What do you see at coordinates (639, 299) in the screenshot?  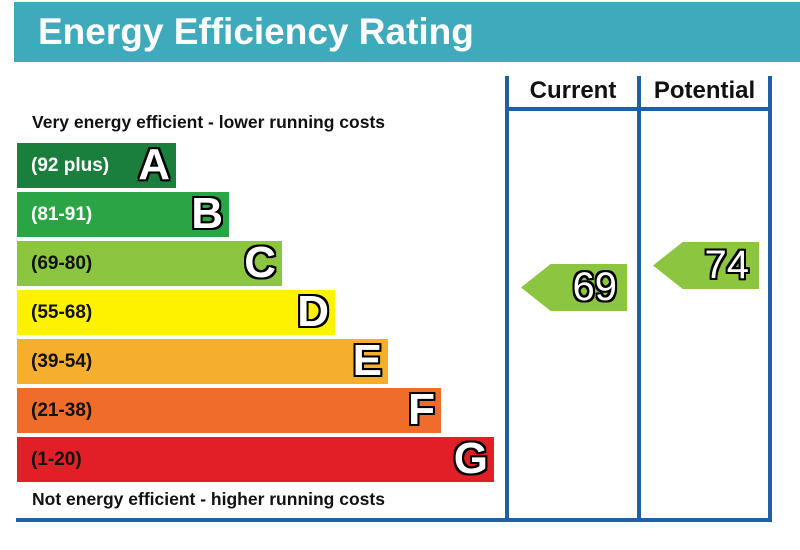 I see `column-divider-middle` at bounding box center [639, 299].